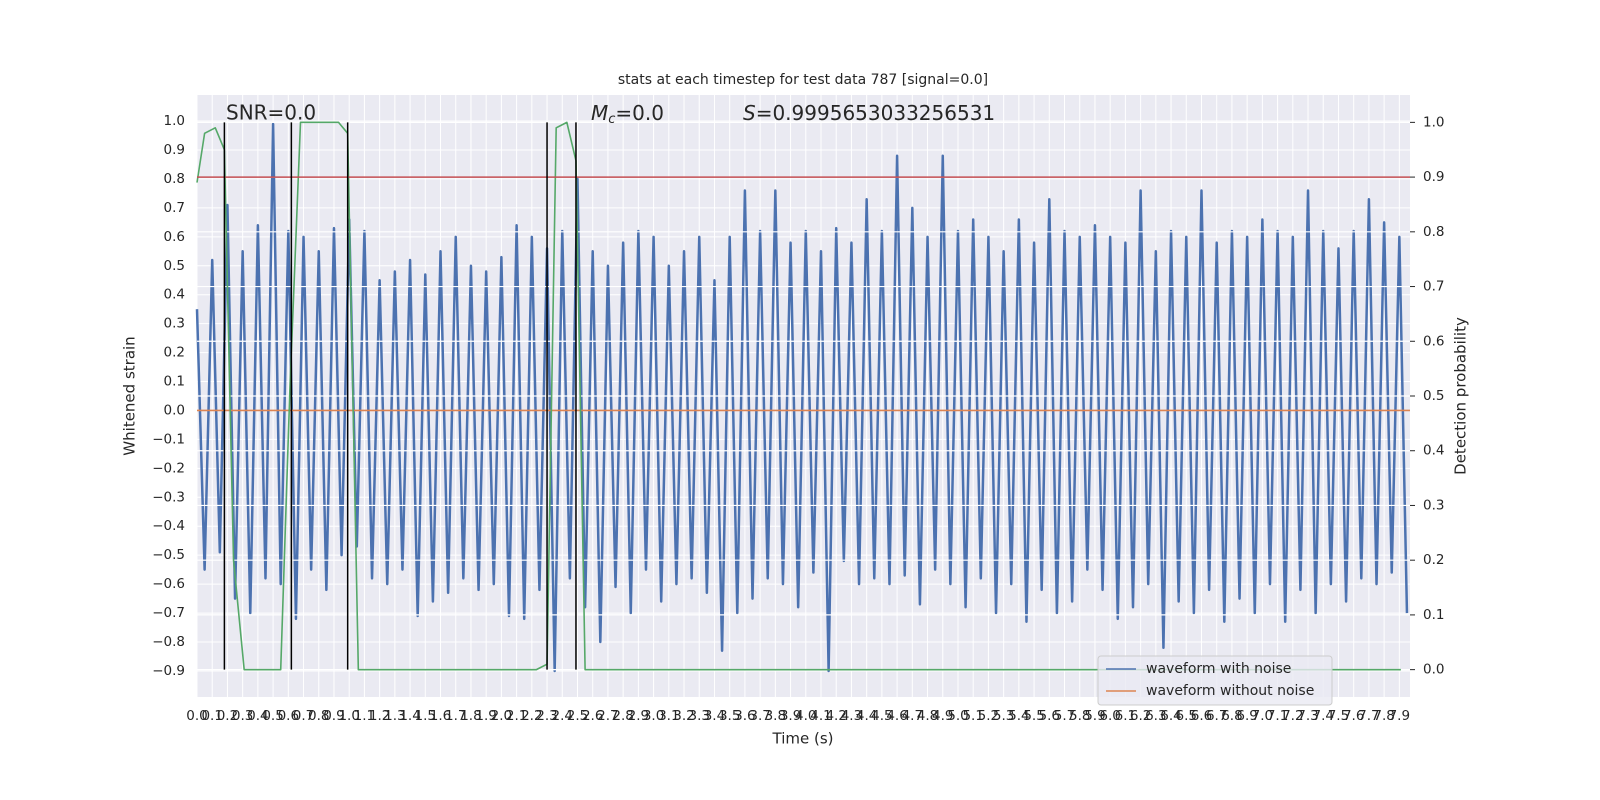 Image resolution: width=1600 pixels, height=800 pixels. Describe the element at coordinates (820, 716) in the screenshot. I see `x-tick-label: 4.1` at that location.